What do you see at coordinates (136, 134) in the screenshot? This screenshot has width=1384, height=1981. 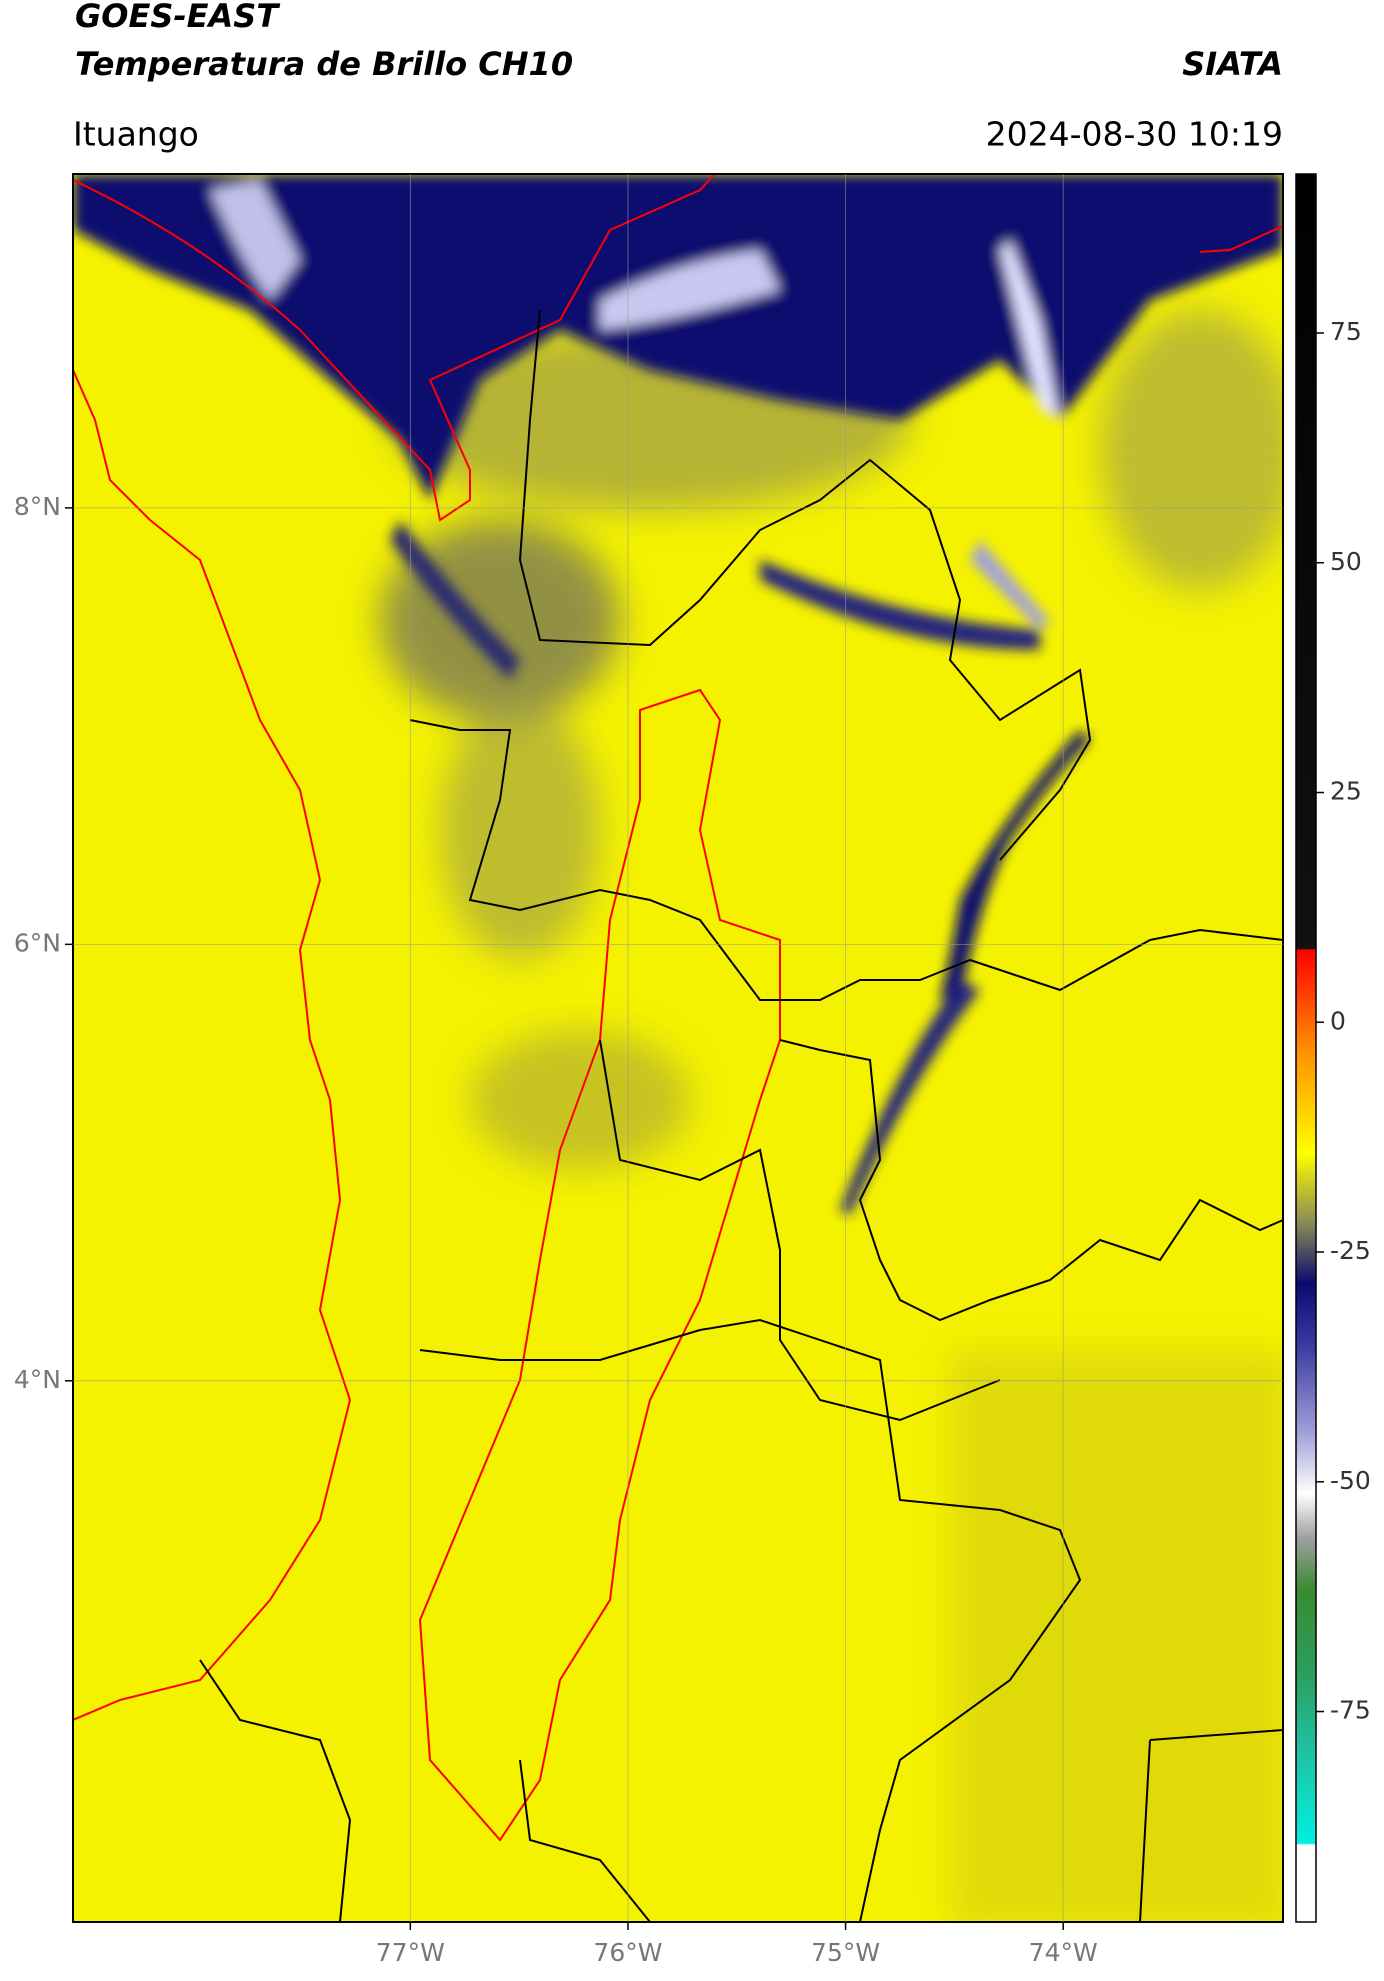 I see `region: Ituango` at bounding box center [136, 134].